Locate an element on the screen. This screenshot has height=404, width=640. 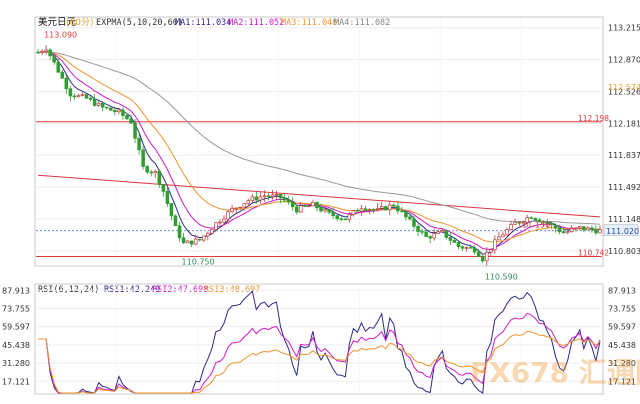
rsi-tick-label-right: 73.755 is located at coordinates (622, 308).